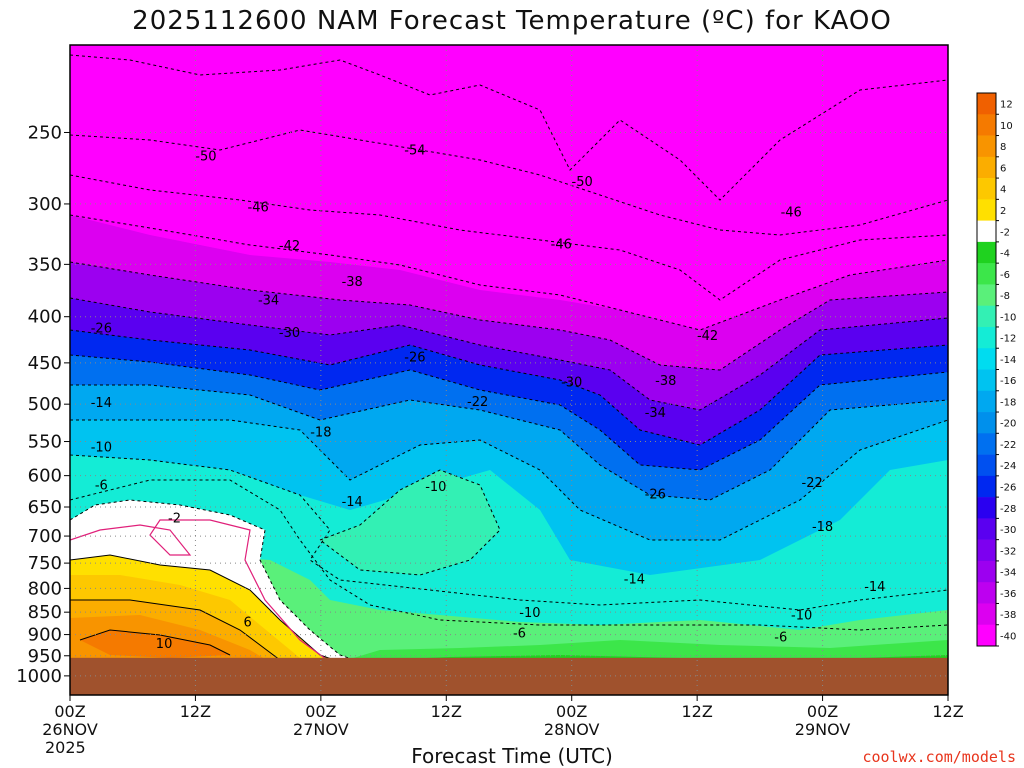  I want to click on contour-label: -42, so click(289, 246).